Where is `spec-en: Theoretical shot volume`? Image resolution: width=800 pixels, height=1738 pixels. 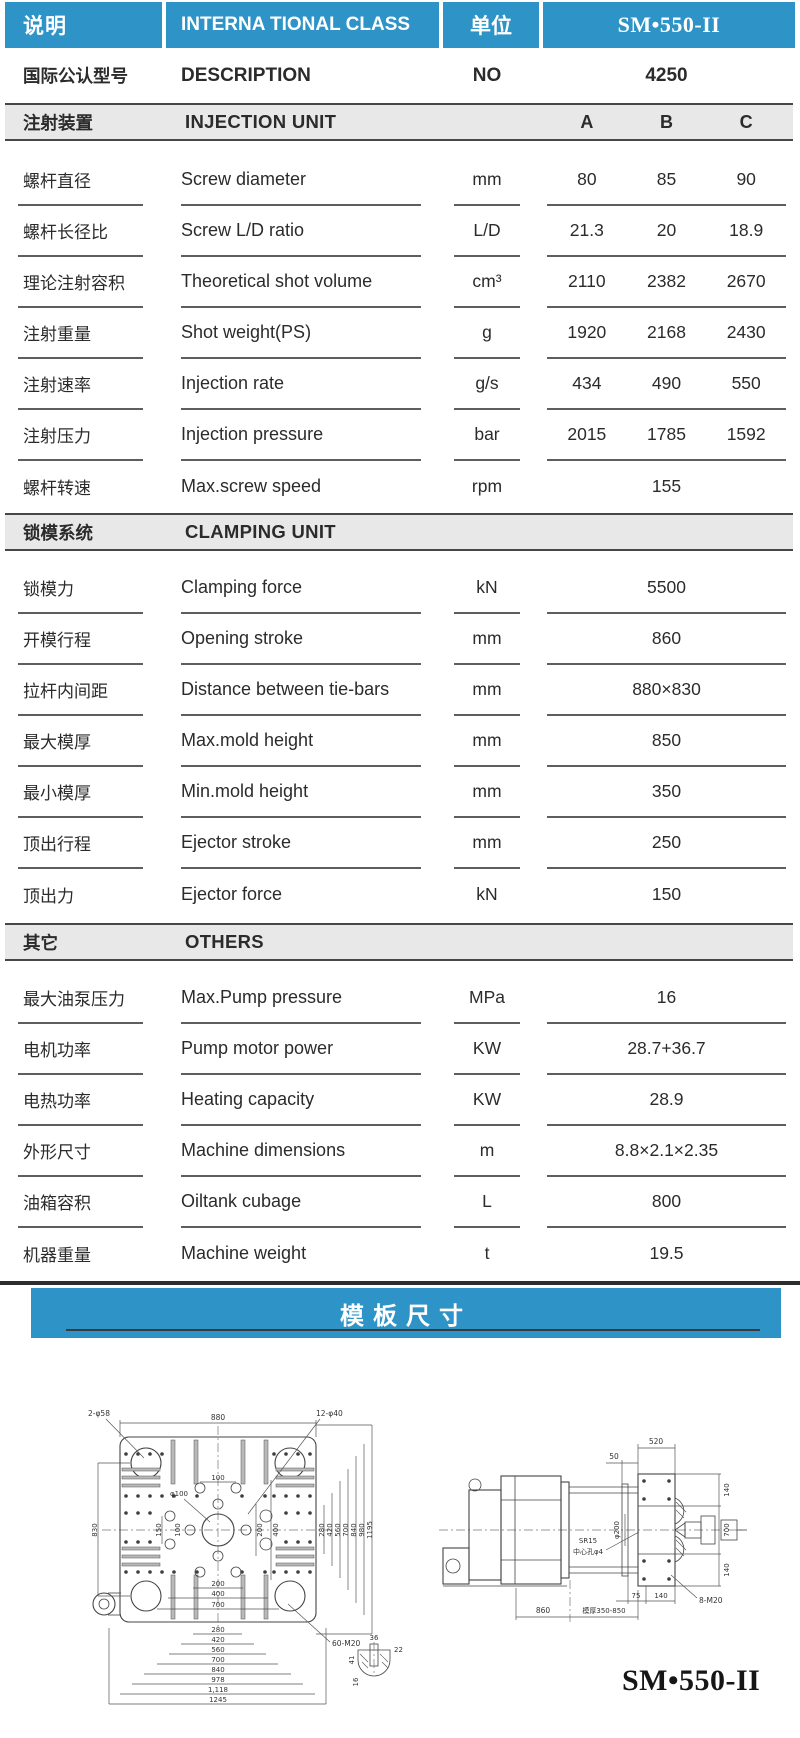
spec-en: Theoretical shot volume is located at coordinates (301, 282).